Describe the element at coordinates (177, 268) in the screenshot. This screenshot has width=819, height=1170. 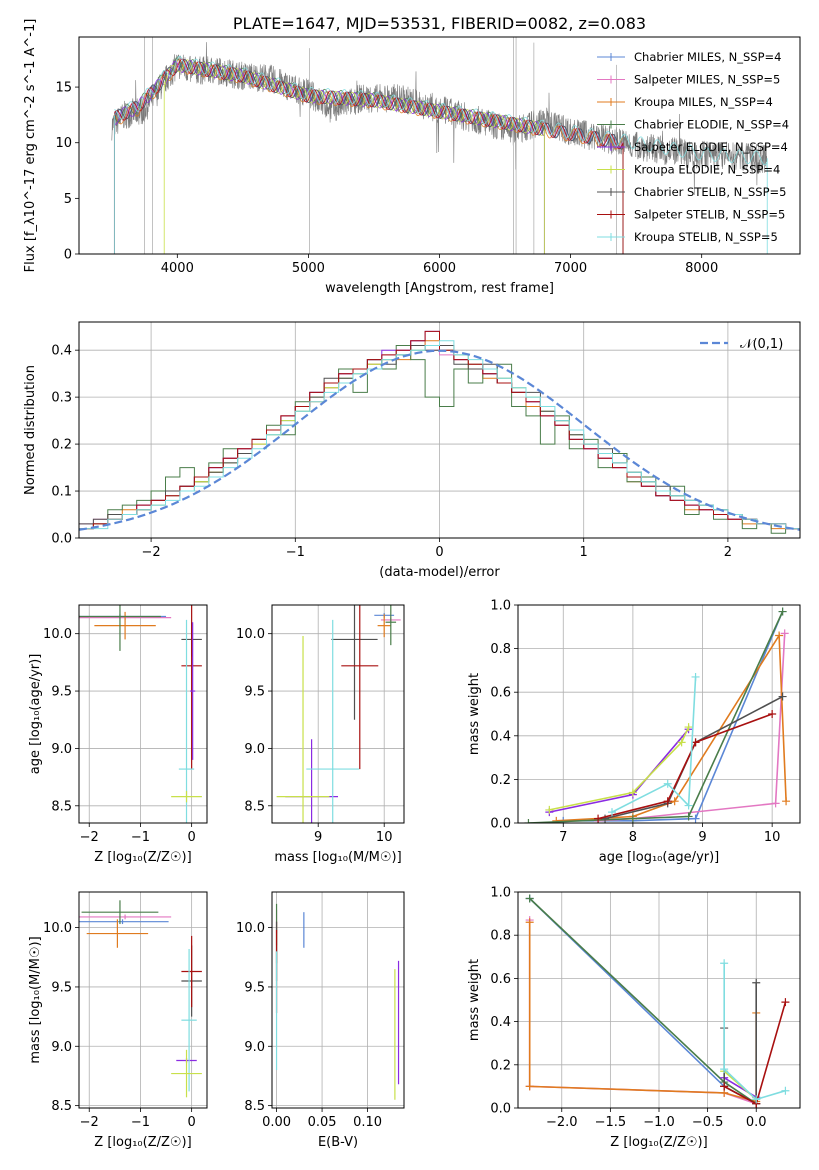
I see `x-tick-label: 4000` at that location.